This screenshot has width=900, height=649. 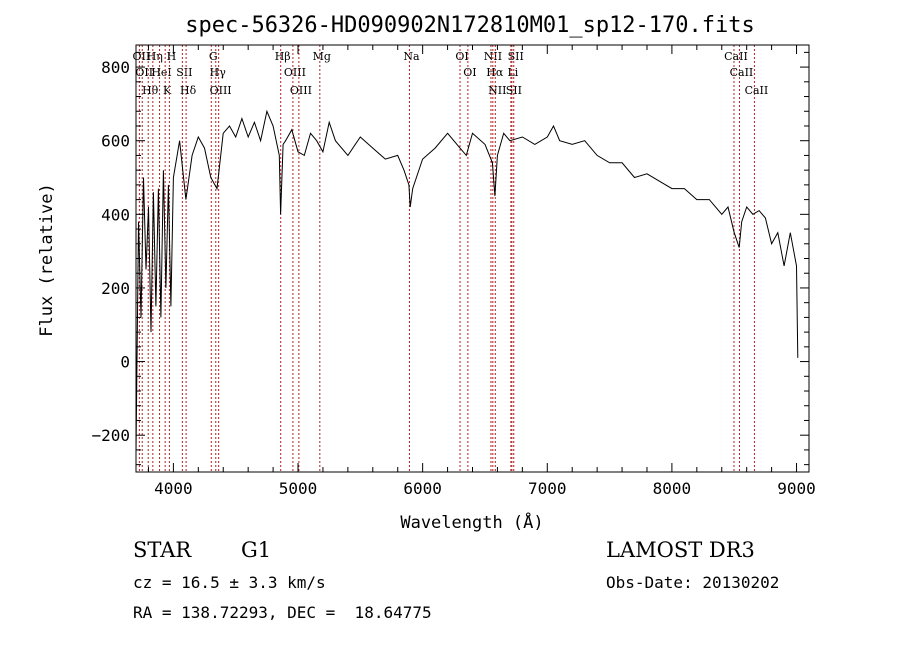 What do you see at coordinates (115, 288) in the screenshot?
I see `y-tick-label-2: 200` at bounding box center [115, 288].